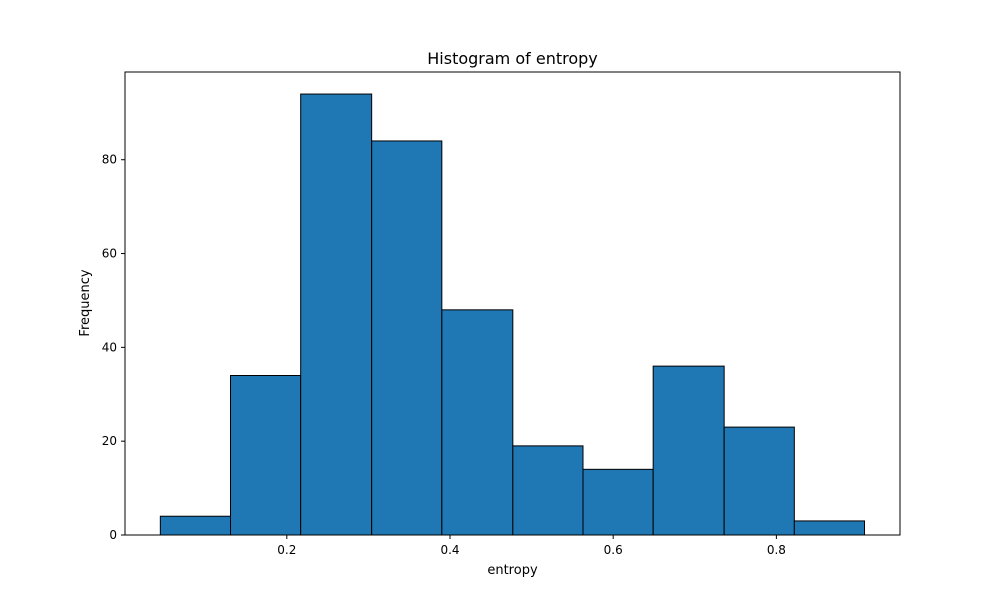  Describe the element at coordinates (776, 550) in the screenshot. I see `x-tick-label: 0.8` at that location.